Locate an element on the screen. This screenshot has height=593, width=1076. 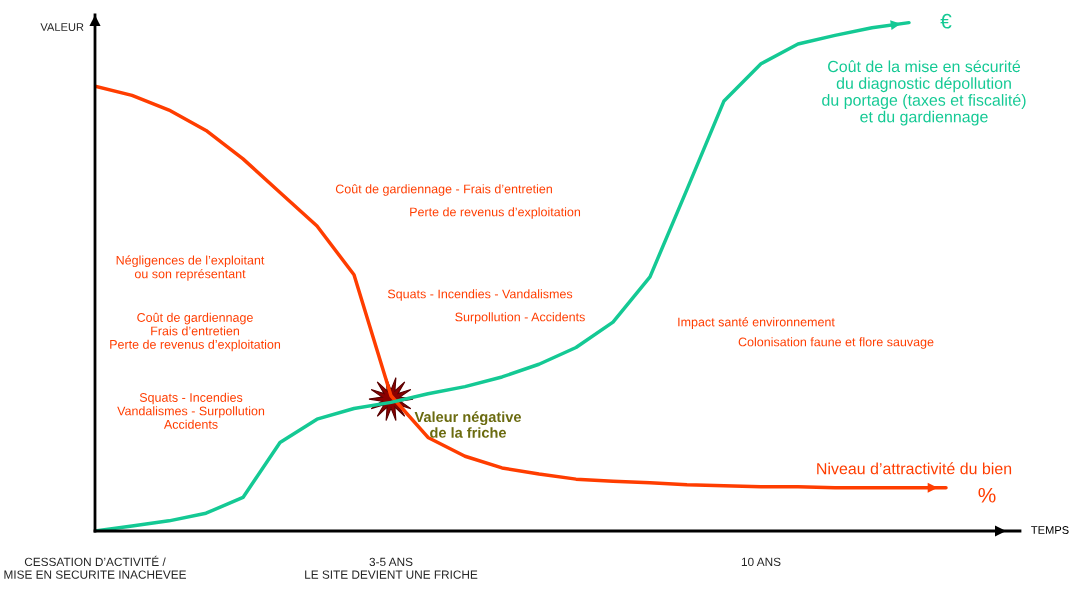
series-label: Niveau d’attractivité du bien is located at coordinates (914, 468).